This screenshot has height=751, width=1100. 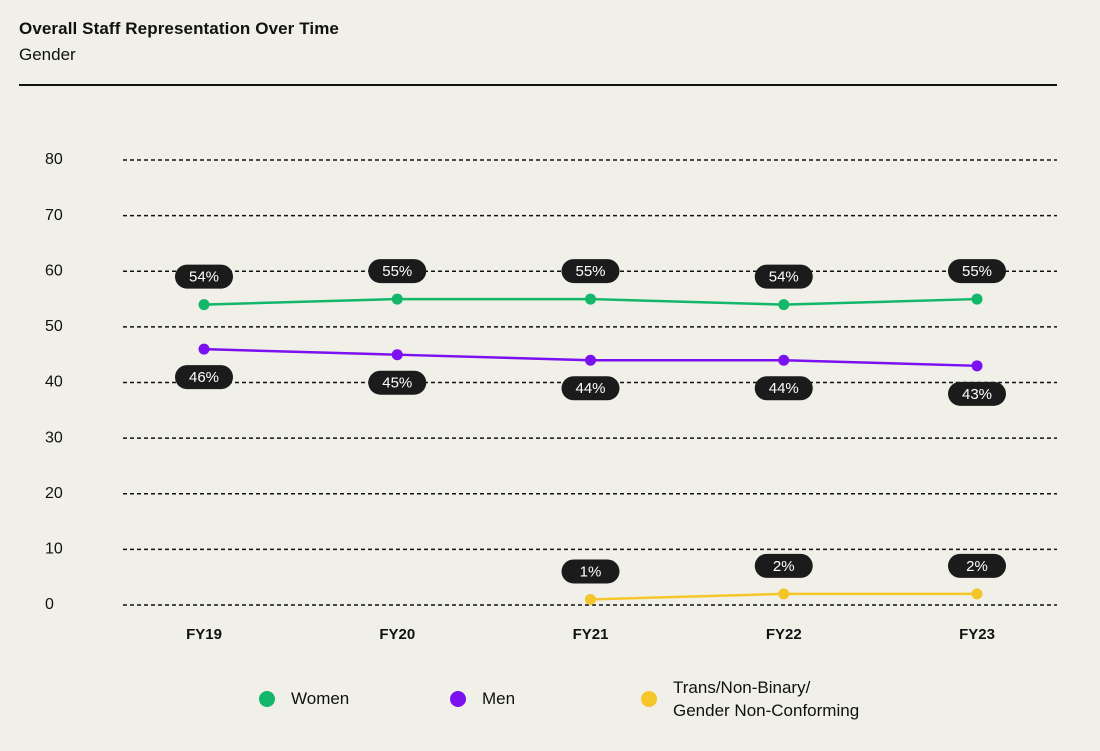 What do you see at coordinates (591, 634) in the screenshot?
I see `x-tick-label-fy21: FY21` at bounding box center [591, 634].